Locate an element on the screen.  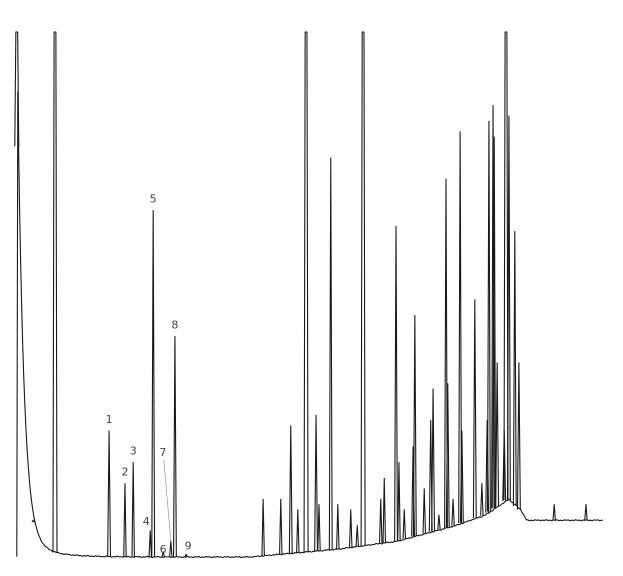
peak-label-5: 5 is located at coordinates (153, 199).